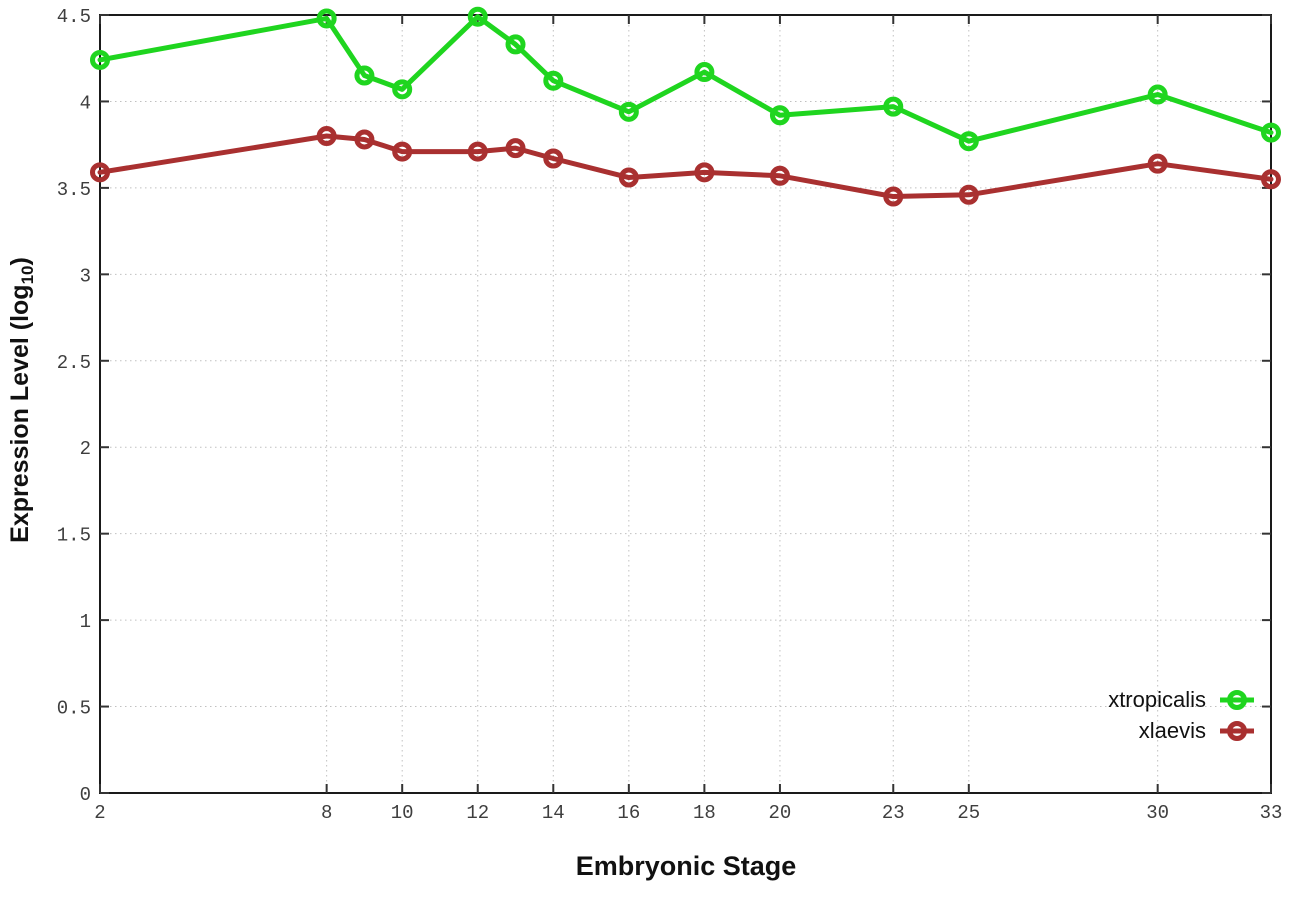 This screenshot has height=907, width=1296. Describe the element at coordinates (968, 813) in the screenshot. I see `x-tick-label: 25` at that location.